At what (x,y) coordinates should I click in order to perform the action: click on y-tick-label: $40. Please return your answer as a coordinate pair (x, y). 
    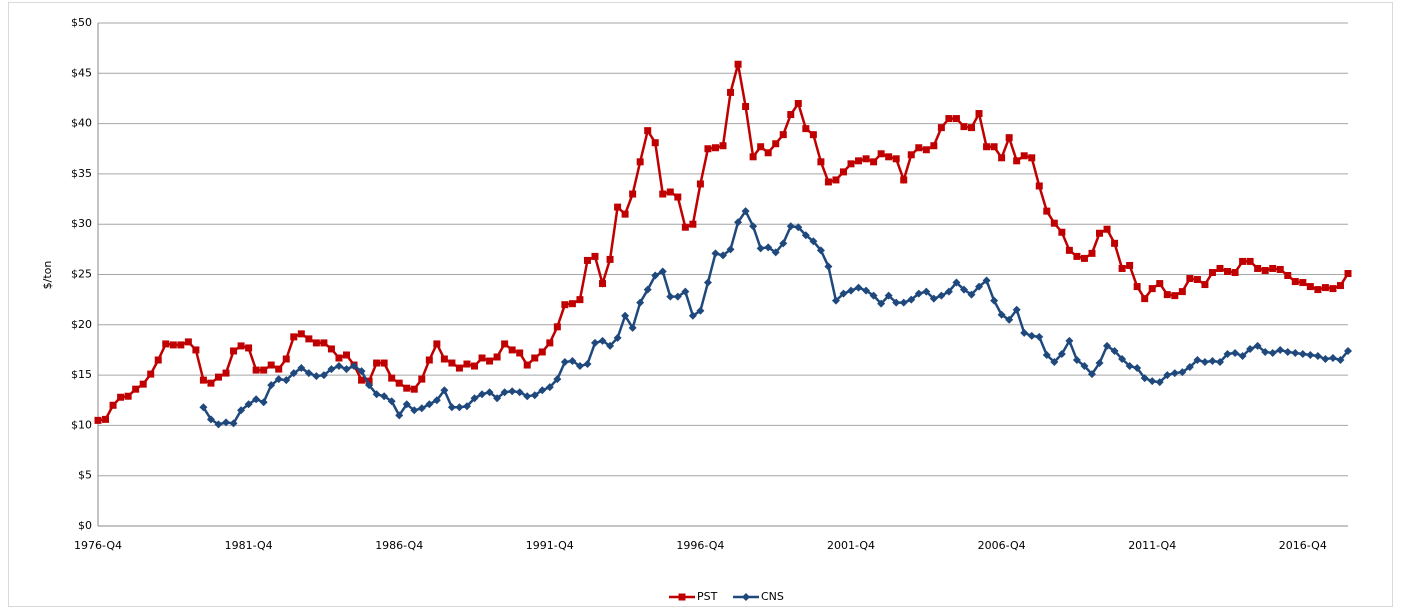
    Looking at the image, I should click on (81, 123).